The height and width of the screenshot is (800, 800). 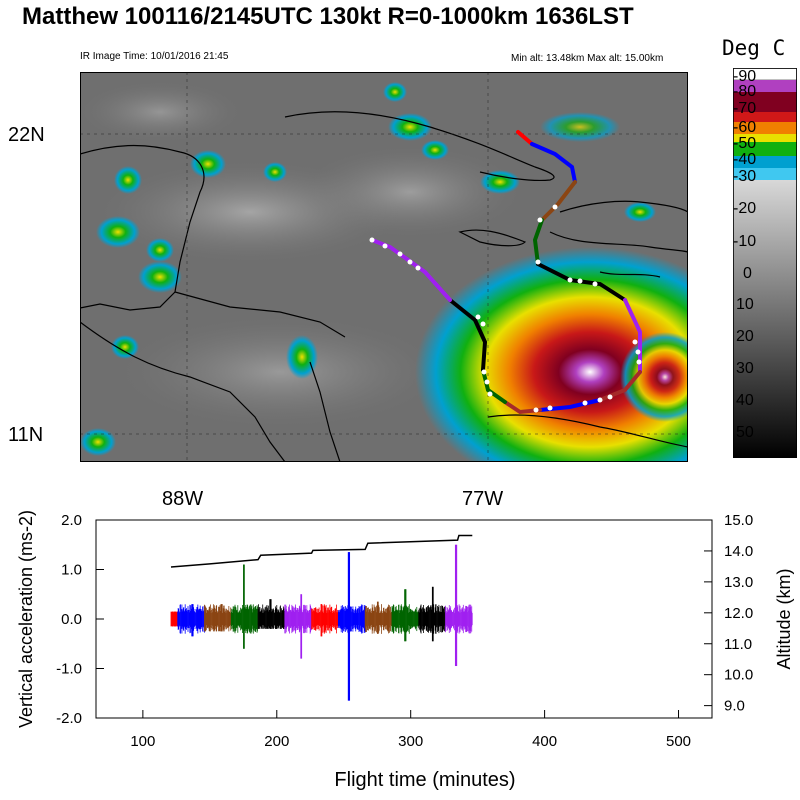 I want to click on cbar-label-m20: -20, so click(x=745, y=208).